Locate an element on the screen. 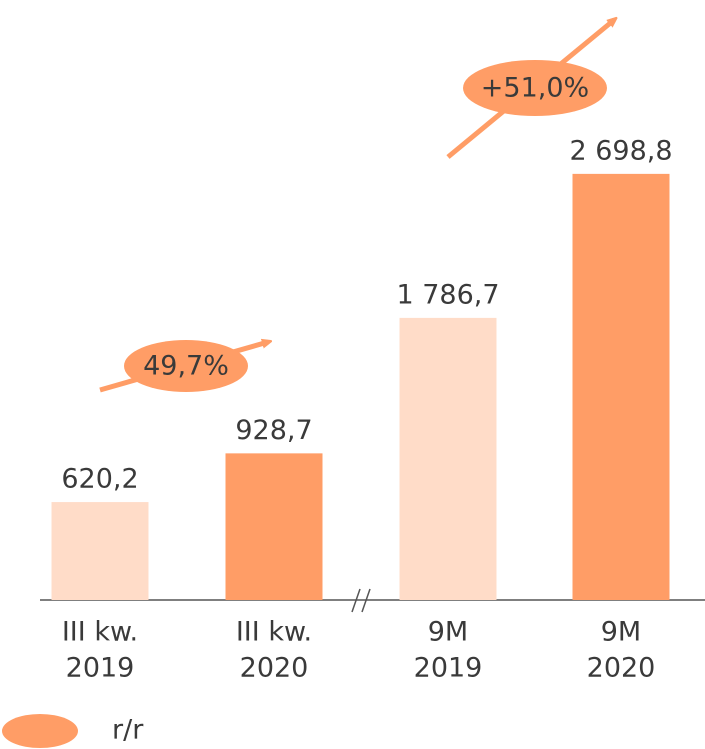 This screenshot has height=749, width=705. annotation: +51,0% is located at coordinates (535, 88).